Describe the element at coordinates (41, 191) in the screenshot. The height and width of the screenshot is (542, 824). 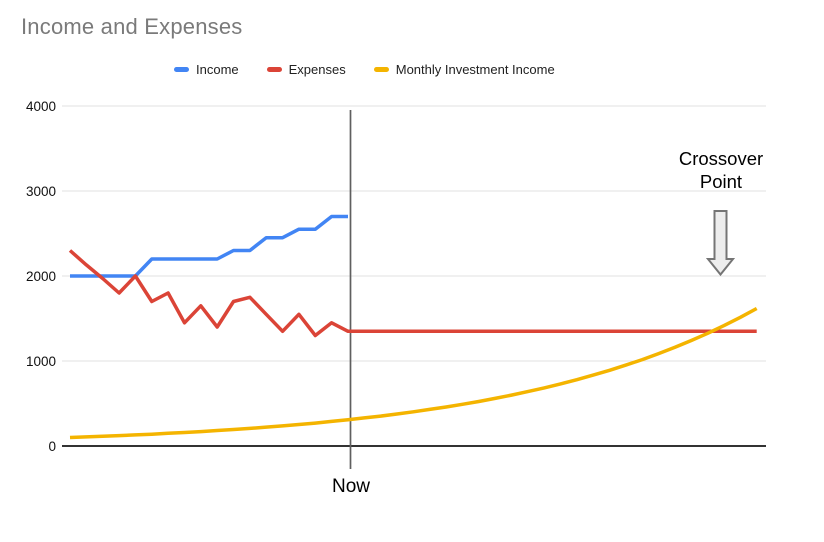
I see `y-tick-label: 3000` at that location.